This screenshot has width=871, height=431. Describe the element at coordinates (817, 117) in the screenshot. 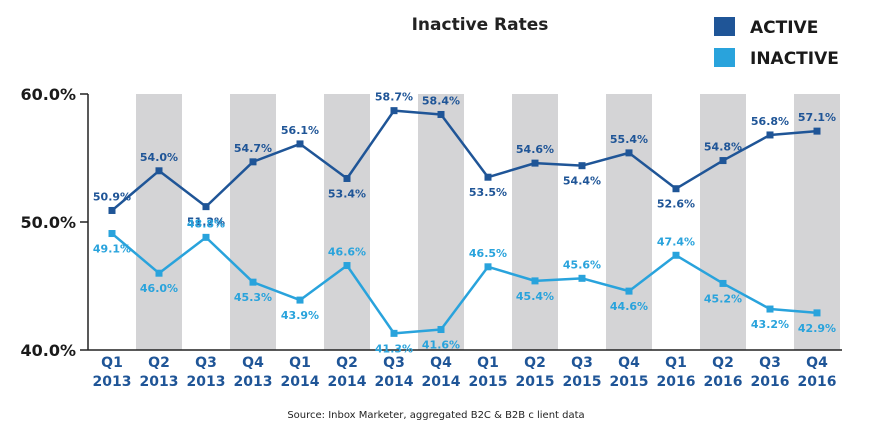

I see `data-label-active: 57.1%` at that location.